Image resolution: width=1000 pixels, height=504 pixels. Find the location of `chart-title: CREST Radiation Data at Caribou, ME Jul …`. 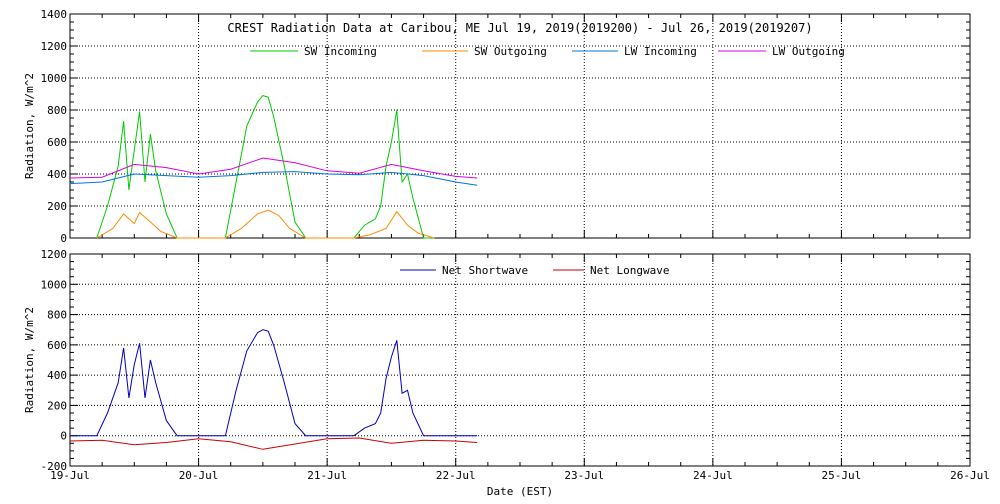

chart-title: CREST Radiation Data at Caribou, ME Jul … is located at coordinates (519, 28).